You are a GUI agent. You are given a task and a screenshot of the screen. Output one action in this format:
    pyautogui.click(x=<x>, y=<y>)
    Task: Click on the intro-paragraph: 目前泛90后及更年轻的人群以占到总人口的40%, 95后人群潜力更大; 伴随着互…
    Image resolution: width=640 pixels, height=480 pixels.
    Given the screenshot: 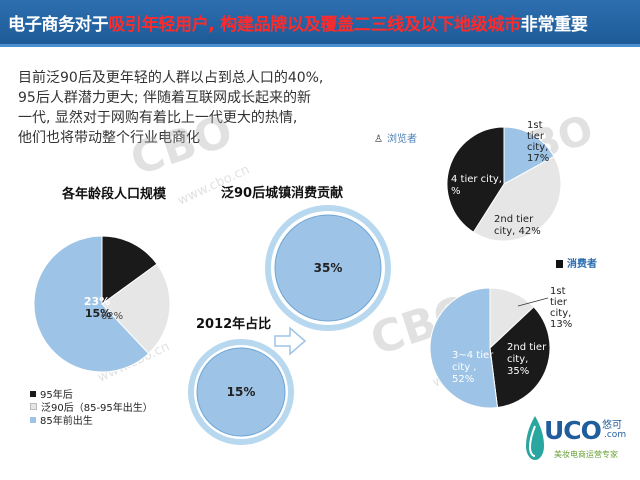 What is the action you would take?
    pyautogui.click(x=188, y=108)
    